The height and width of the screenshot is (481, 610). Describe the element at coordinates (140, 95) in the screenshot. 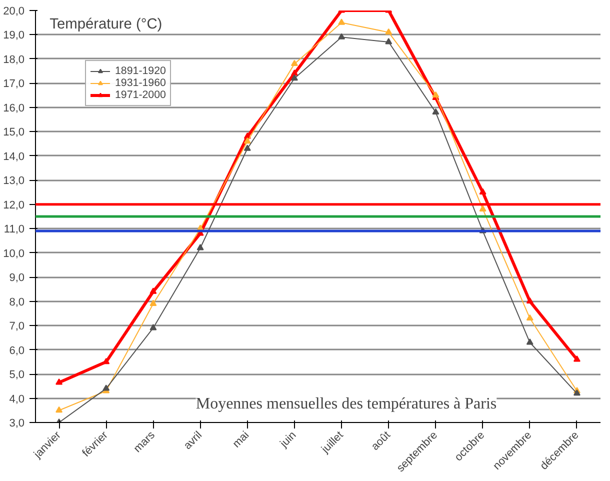

I see `legend-label: 1971-2000` at that location.